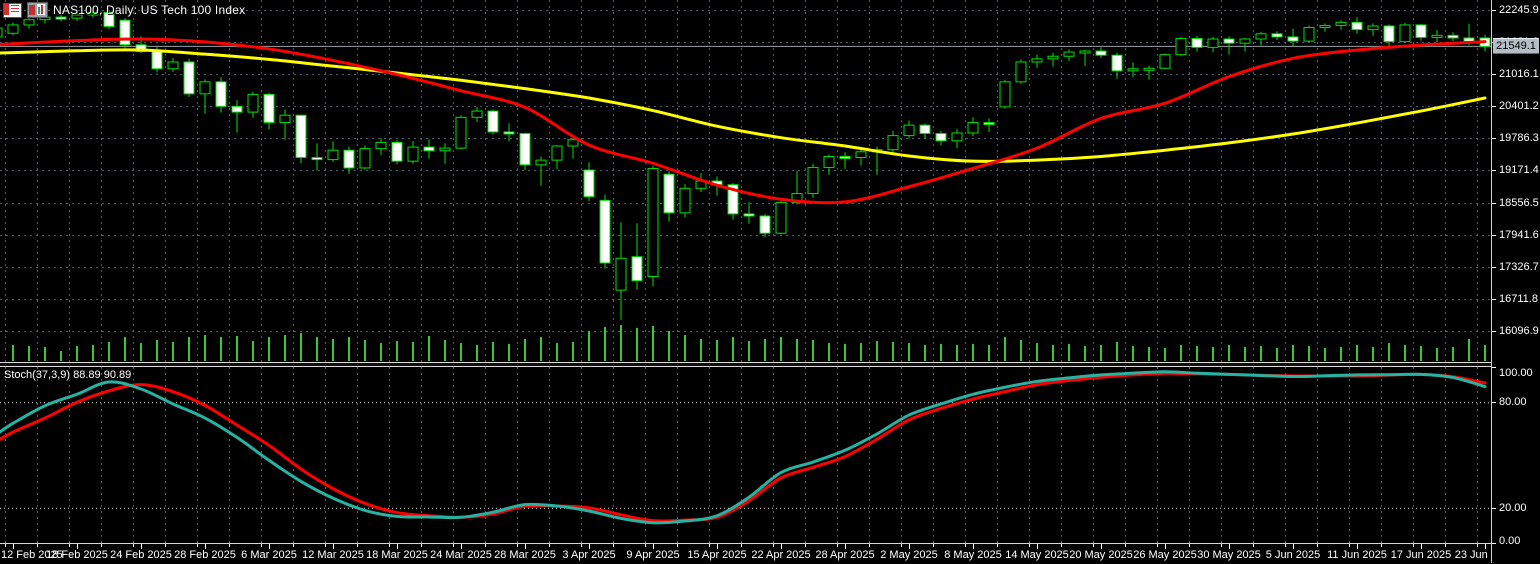 The image size is (1540, 564). Describe the element at coordinates (1519, 235) in the screenshot. I see `price-axis-label: 17941.6` at that location.